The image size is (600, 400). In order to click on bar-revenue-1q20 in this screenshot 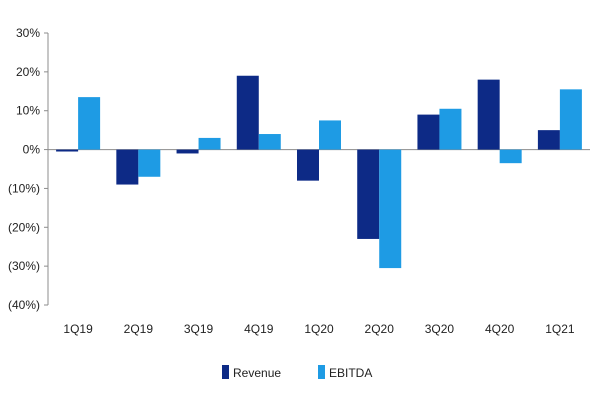, I will do `click(308, 165)`.